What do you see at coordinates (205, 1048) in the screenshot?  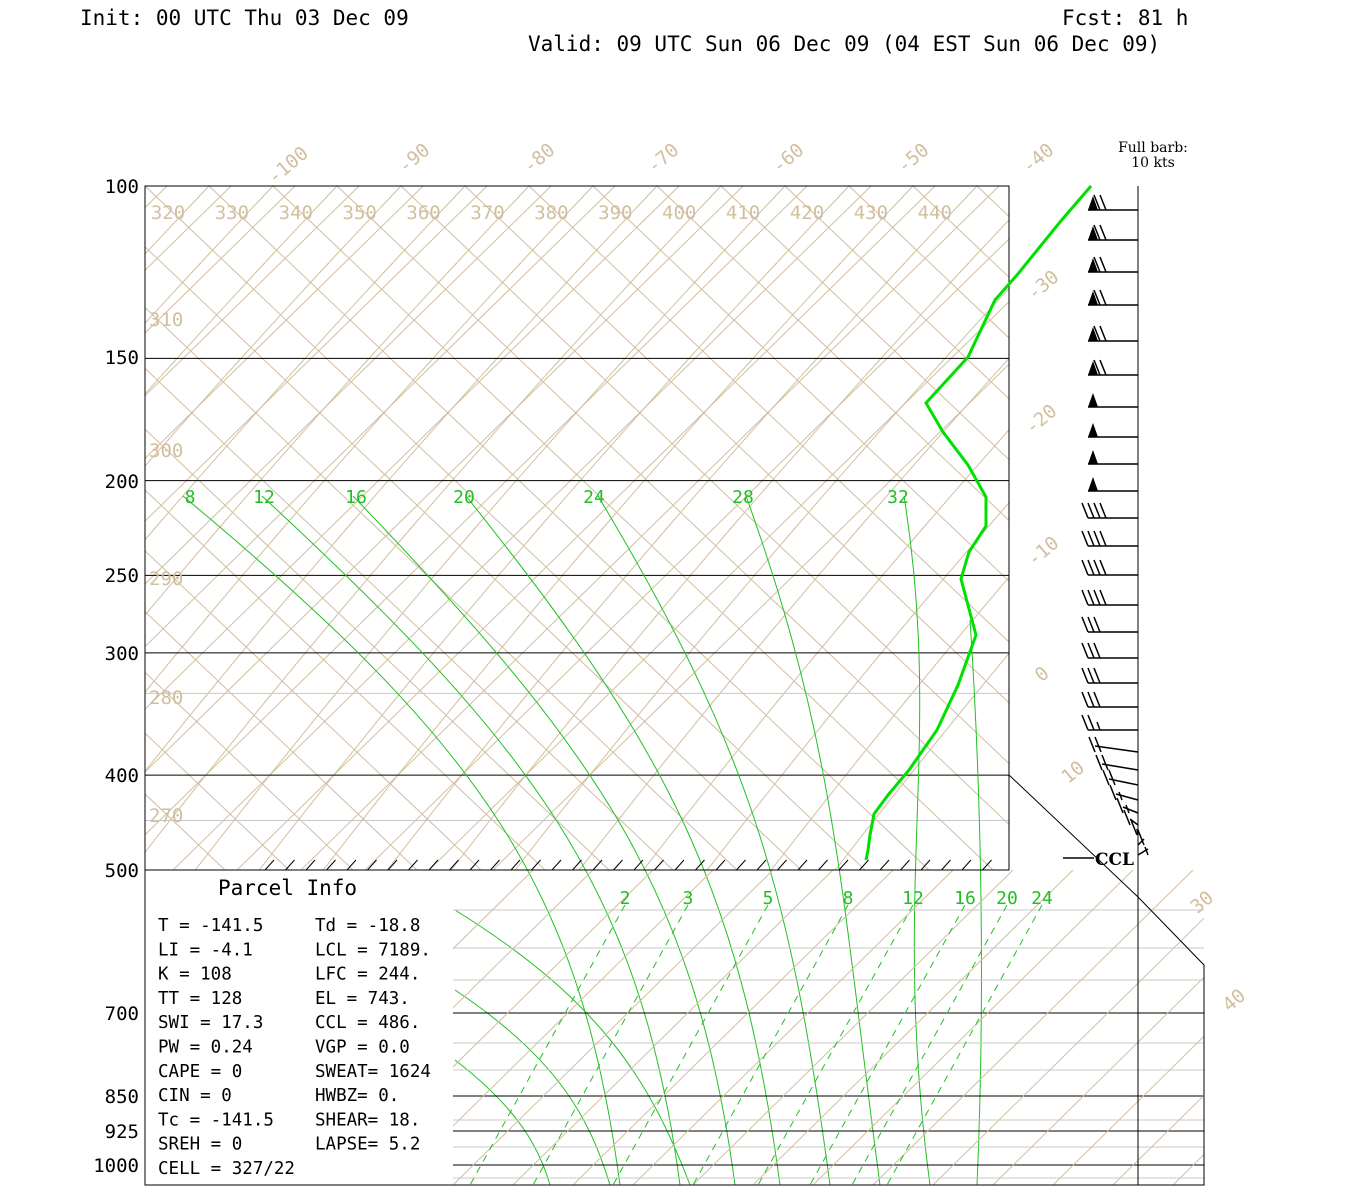 I see `parcel-info-left: PW = 0.24` at bounding box center [205, 1048].